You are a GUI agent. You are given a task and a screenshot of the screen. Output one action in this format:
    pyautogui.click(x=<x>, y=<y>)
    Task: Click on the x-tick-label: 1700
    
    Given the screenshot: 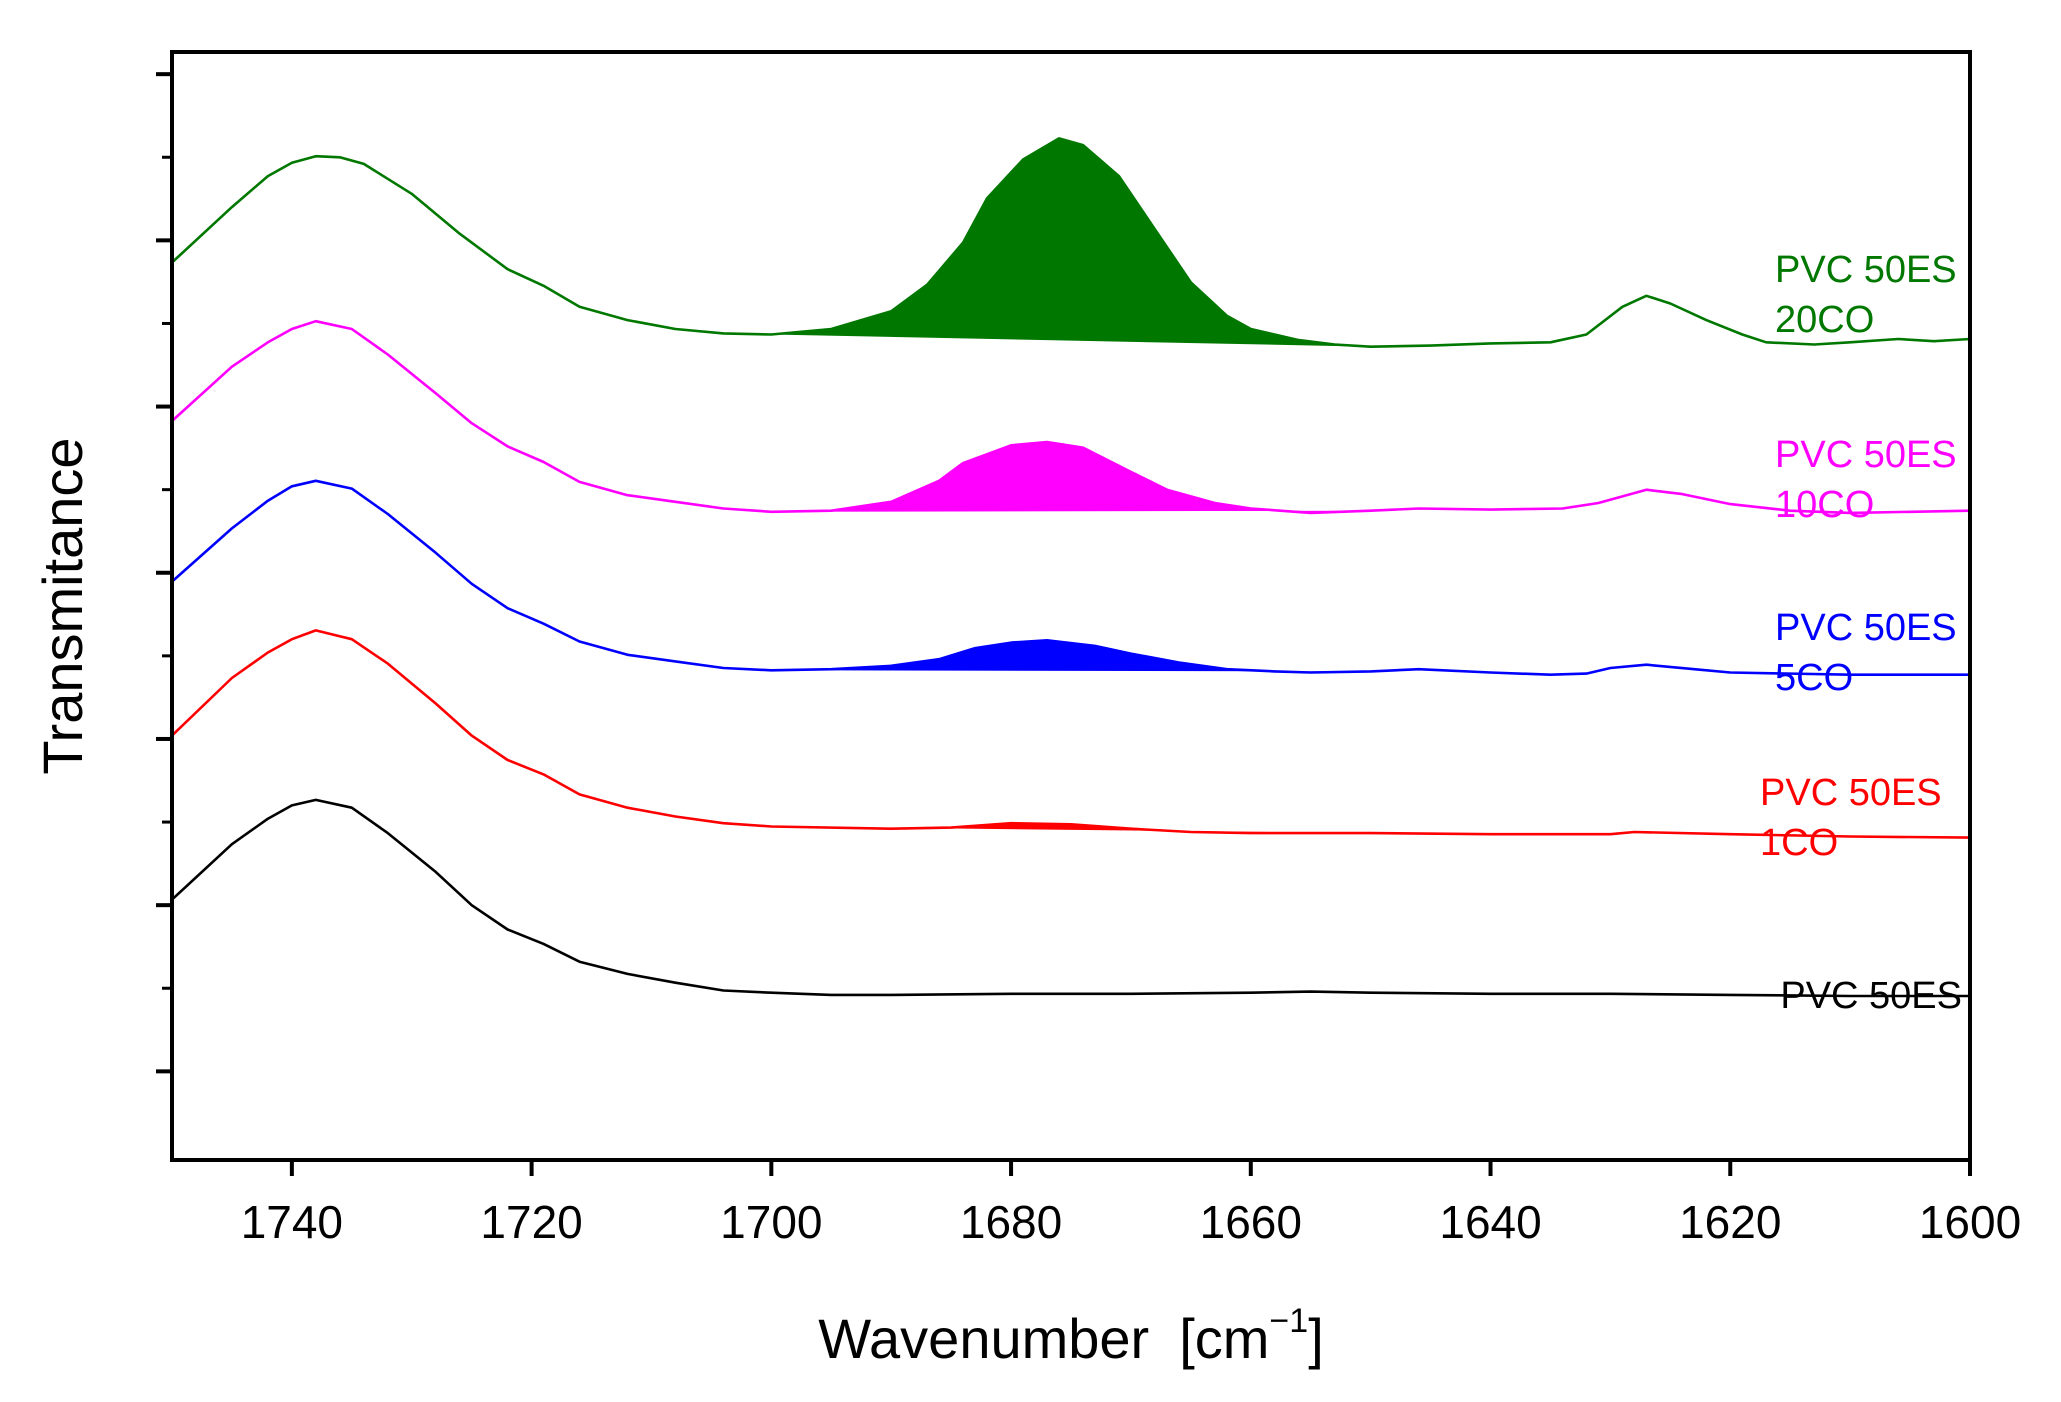 What is the action you would take?
    pyautogui.click(x=771, y=1222)
    